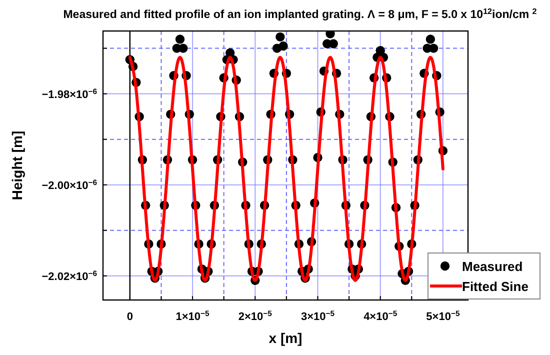 This screenshot has height=355, width=550. I want to click on x-tick-label: 2×10$^{−5}$, so click(255, 315).